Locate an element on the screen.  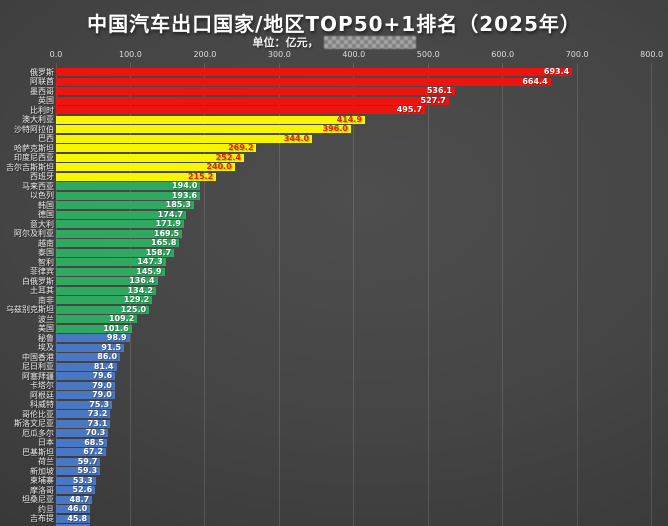
bar-label: 墨西哥 is located at coordinates (42, 91).